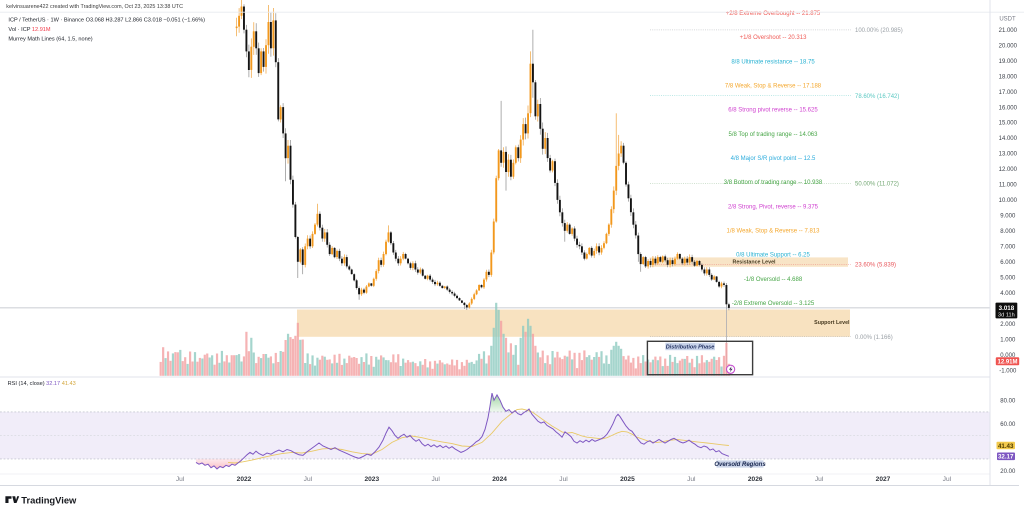  I want to click on svg-text: 3d 11h, so click(1006, 316).